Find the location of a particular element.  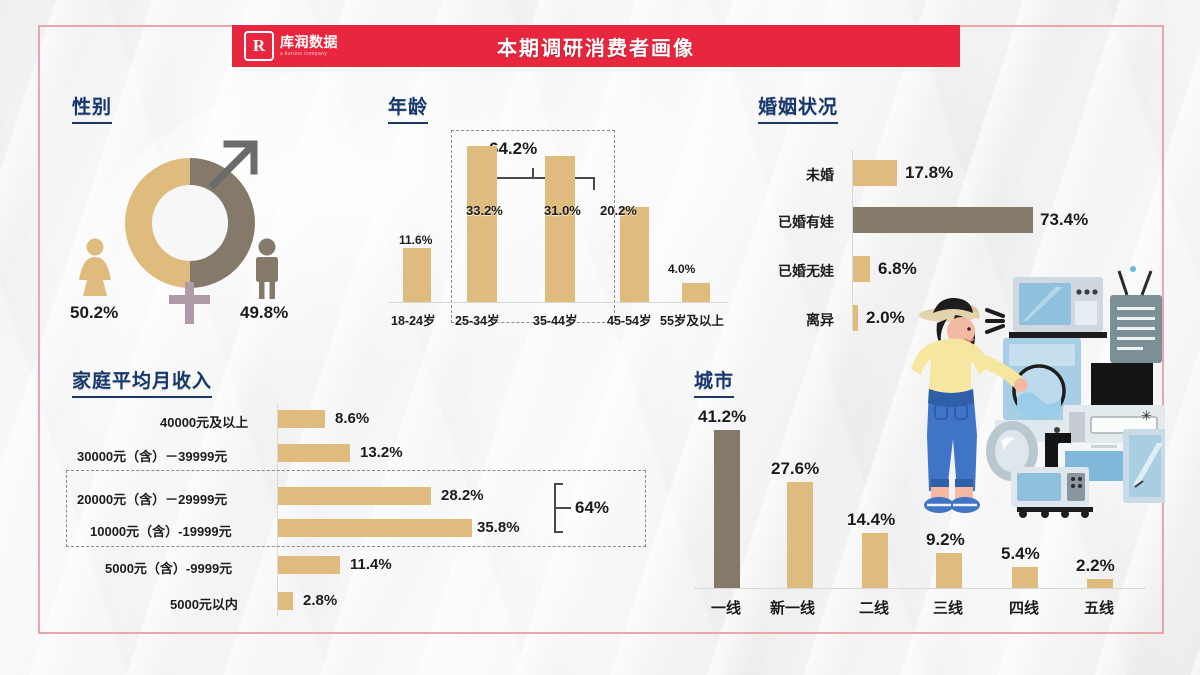

gender-donut-chart is located at coordinates (190, 223).